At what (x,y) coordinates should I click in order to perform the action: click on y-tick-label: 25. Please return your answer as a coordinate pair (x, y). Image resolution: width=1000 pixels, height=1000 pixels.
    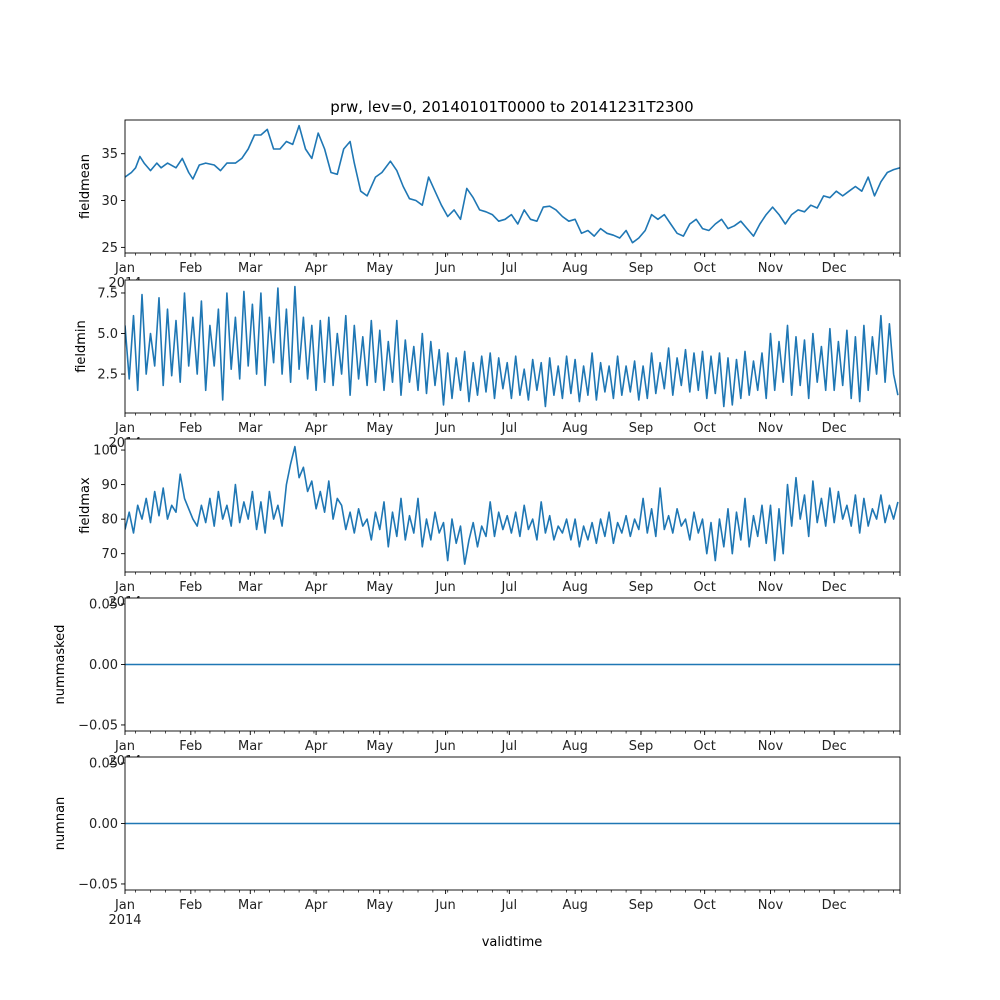
    Looking at the image, I should click on (109, 248).